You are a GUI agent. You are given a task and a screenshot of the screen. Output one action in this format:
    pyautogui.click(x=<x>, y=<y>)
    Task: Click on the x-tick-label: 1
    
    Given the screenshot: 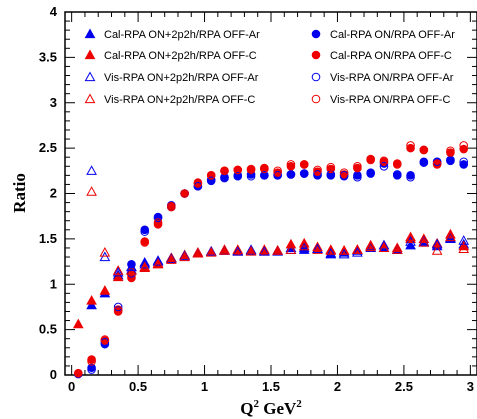 What is the action you would take?
    pyautogui.click(x=204, y=386)
    